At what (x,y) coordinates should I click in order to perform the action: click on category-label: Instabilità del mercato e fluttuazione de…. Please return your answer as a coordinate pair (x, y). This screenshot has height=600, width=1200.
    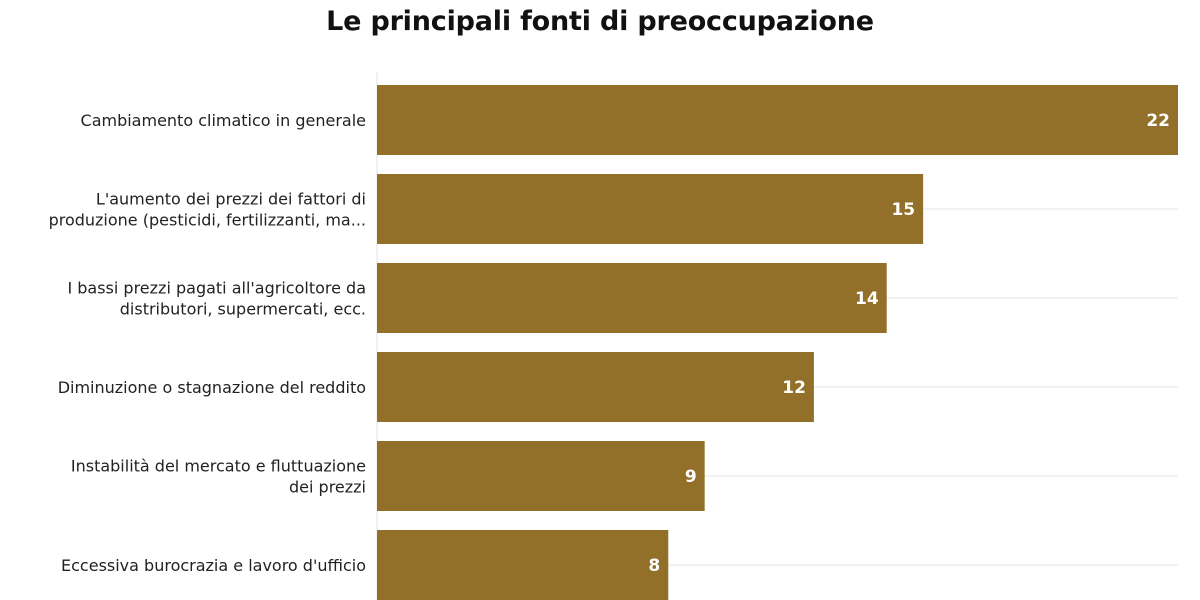
    Looking at the image, I should click on (218, 477).